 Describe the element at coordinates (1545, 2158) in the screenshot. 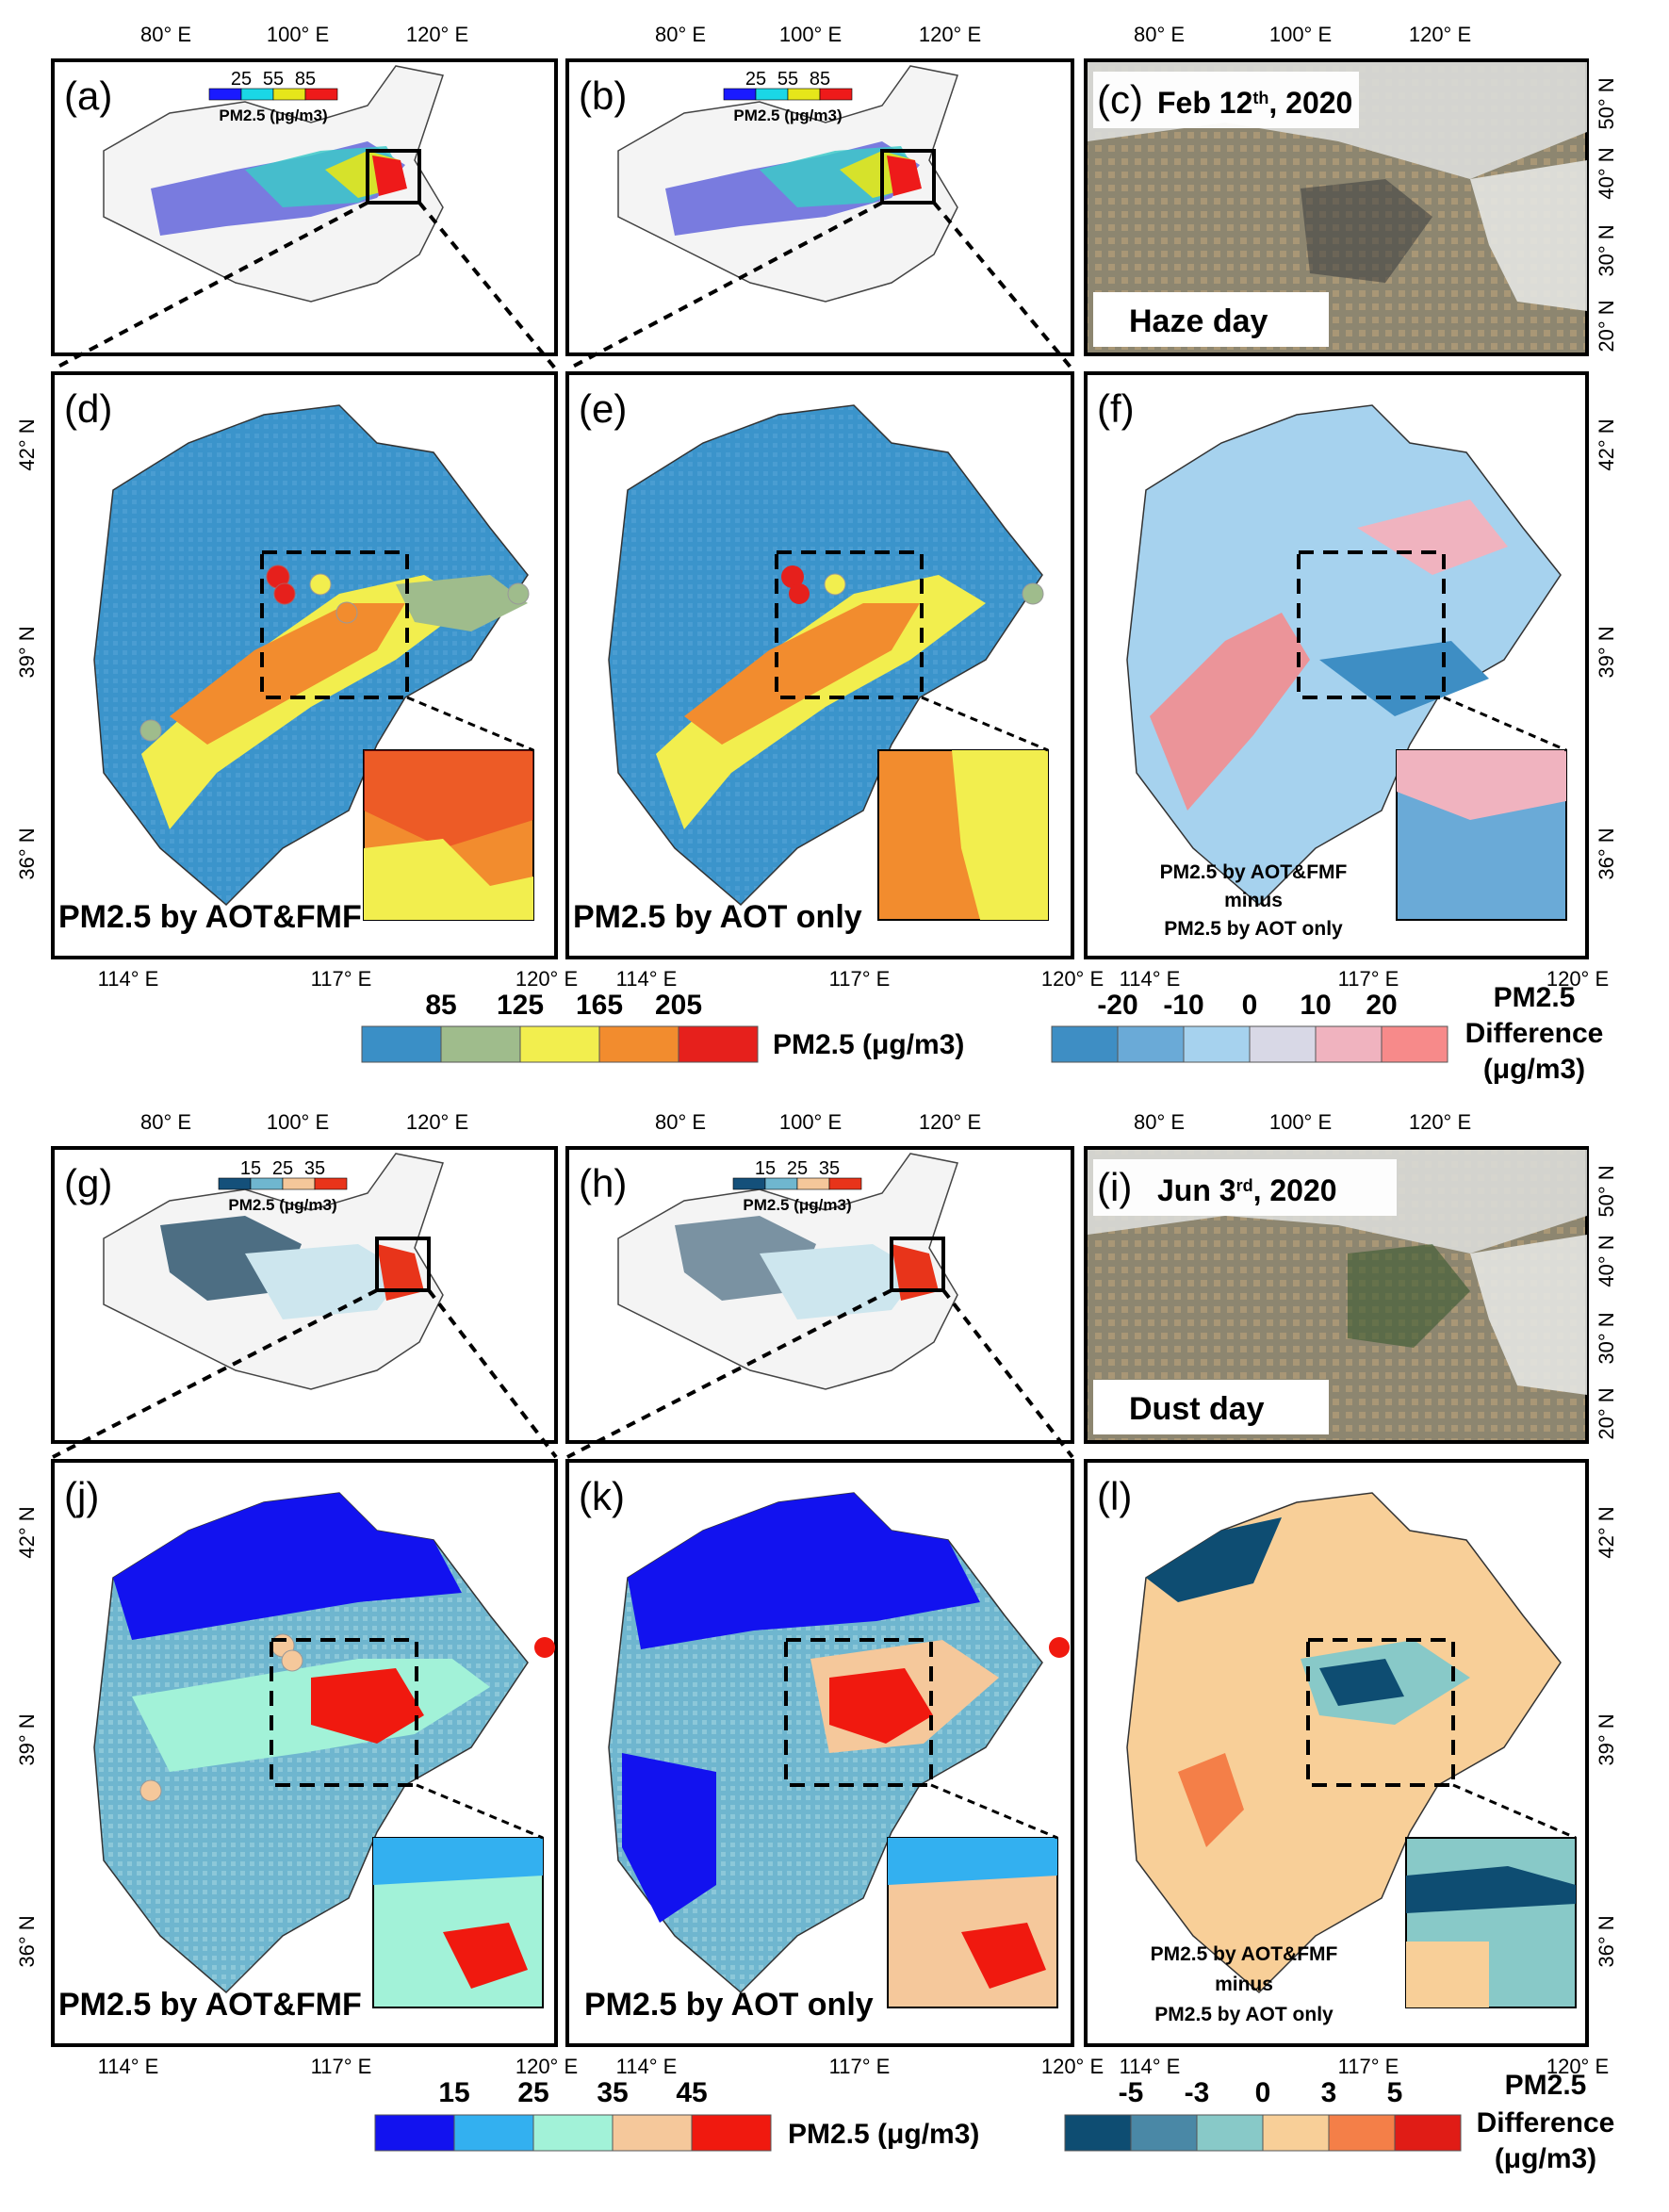

I see `colorbar-unit-line3: (μg/m3)` at that location.